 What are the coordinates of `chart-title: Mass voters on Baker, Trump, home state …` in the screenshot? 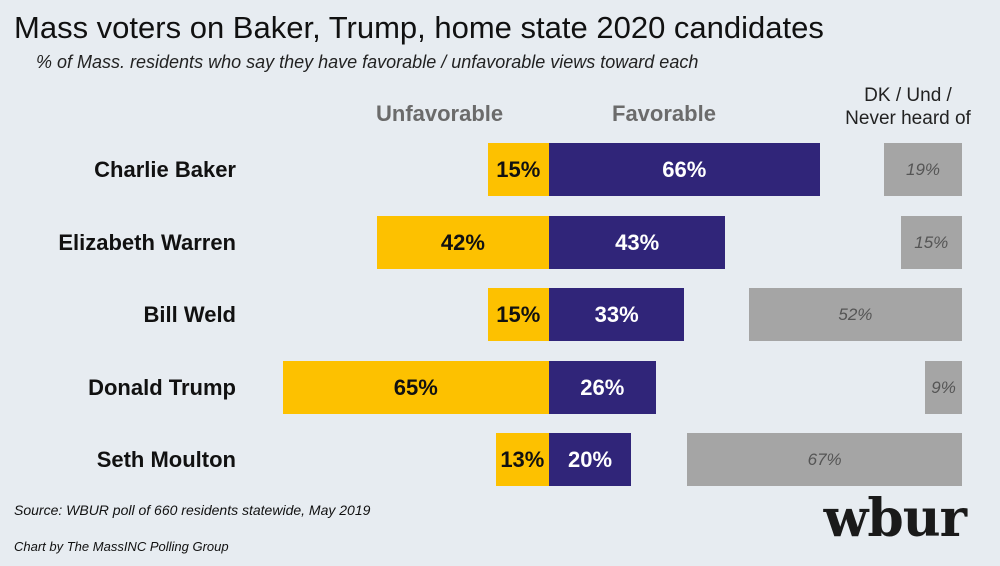 It's located at (419, 27).